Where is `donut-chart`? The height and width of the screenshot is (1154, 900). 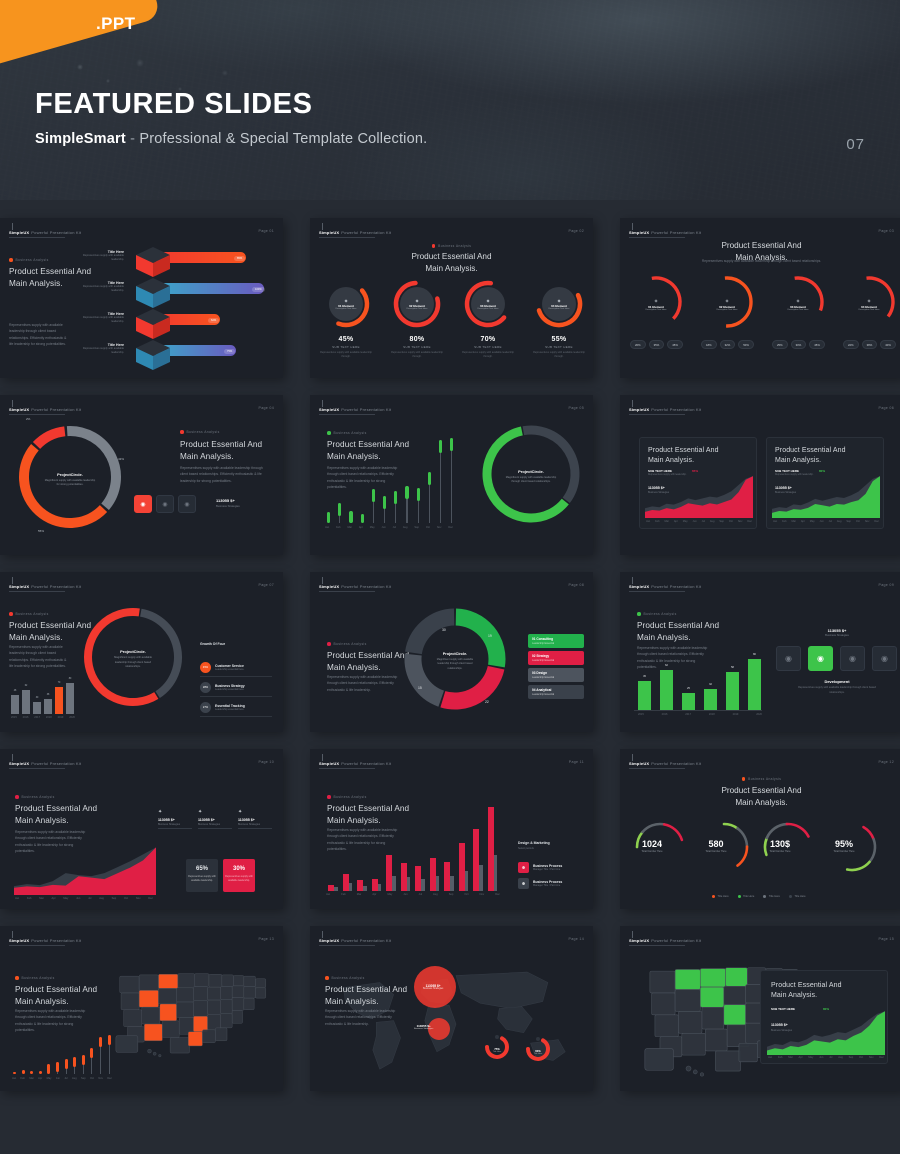
donut-chart is located at coordinates (133, 657).